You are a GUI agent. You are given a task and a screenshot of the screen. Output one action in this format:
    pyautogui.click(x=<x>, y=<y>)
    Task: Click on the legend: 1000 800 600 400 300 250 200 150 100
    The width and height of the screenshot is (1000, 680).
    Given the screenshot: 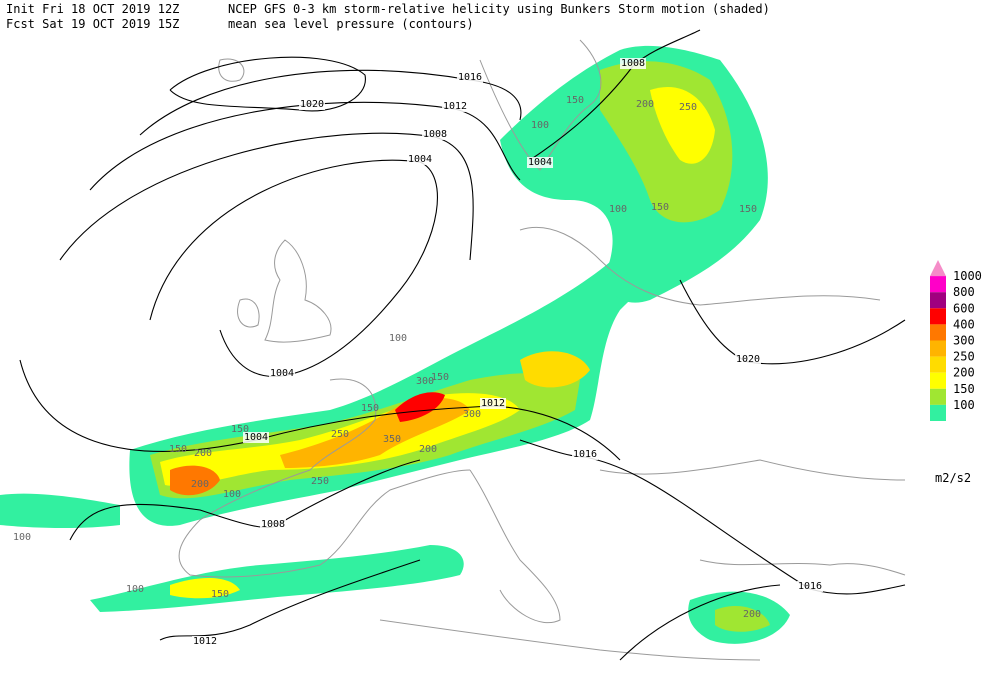 What is the action you would take?
    pyautogui.click(x=956, y=340)
    